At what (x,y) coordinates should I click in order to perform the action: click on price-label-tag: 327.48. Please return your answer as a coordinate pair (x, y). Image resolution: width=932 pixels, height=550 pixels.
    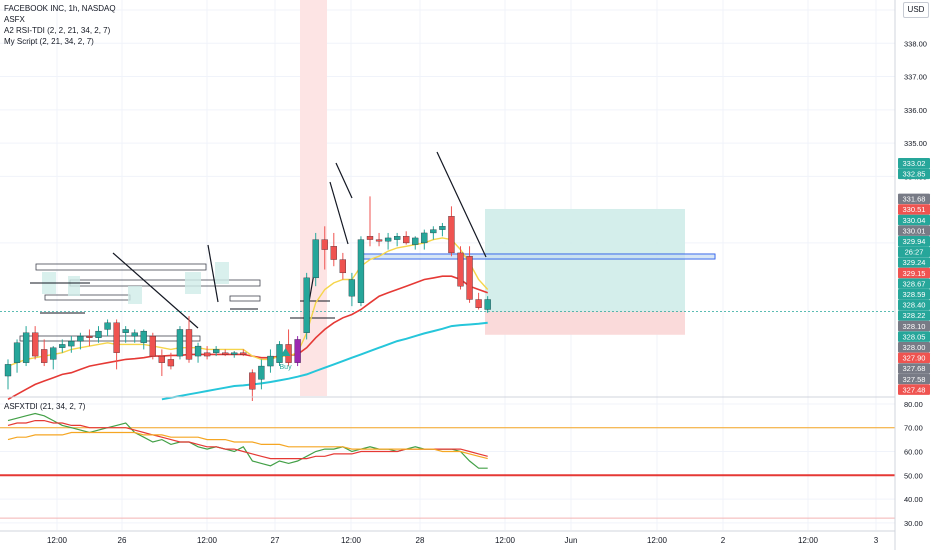
    Looking at the image, I should click on (914, 389).